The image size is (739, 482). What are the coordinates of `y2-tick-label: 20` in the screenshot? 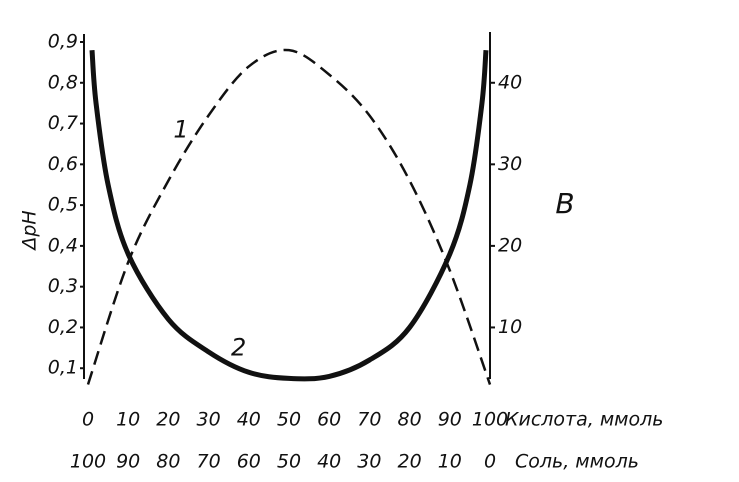 It's located at (510, 245).